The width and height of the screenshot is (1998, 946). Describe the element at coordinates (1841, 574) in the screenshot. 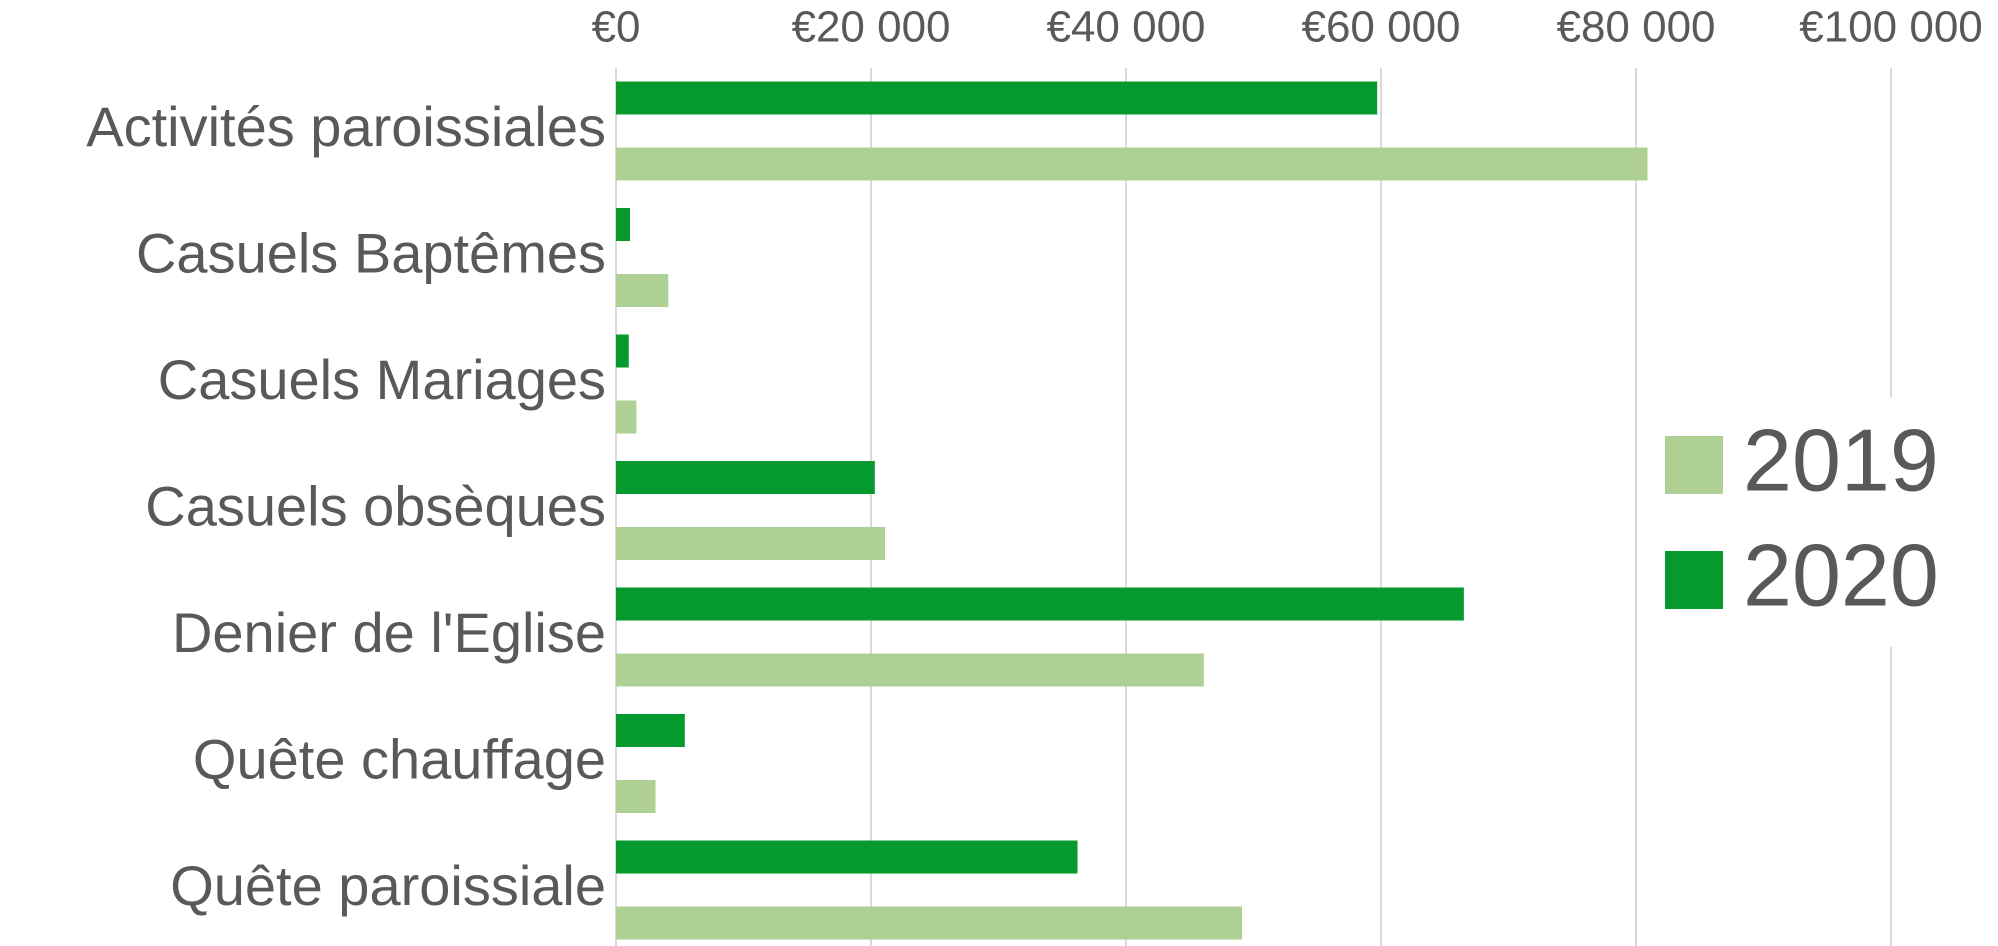

I see `legend-label: 2020` at that location.